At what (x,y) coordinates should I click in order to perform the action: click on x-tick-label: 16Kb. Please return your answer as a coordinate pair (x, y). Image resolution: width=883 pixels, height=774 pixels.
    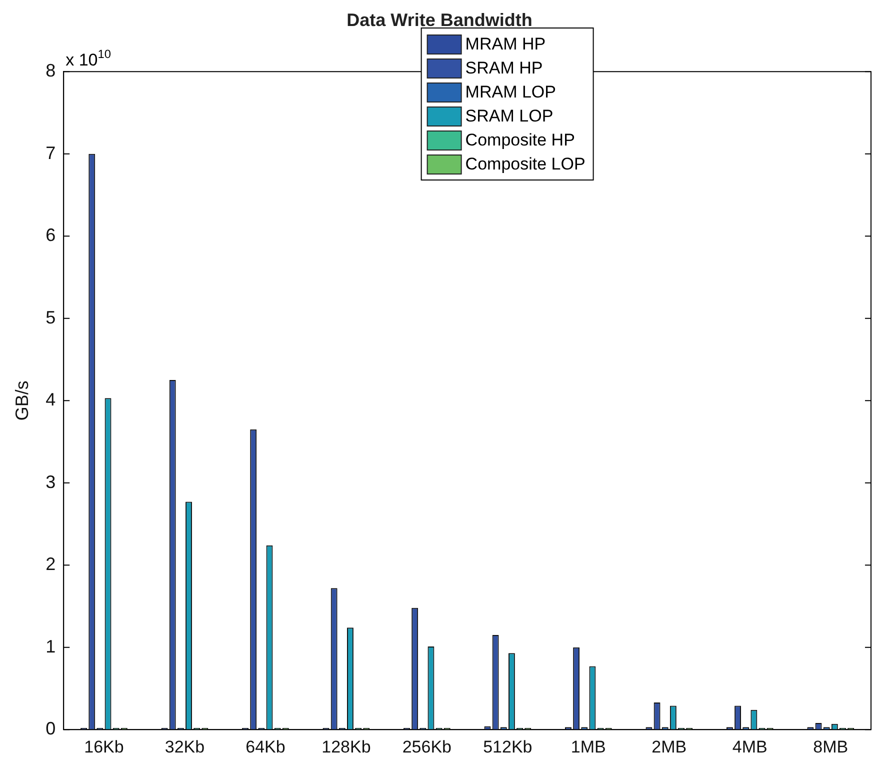
    Looking at the image, I should click on (104, 746).